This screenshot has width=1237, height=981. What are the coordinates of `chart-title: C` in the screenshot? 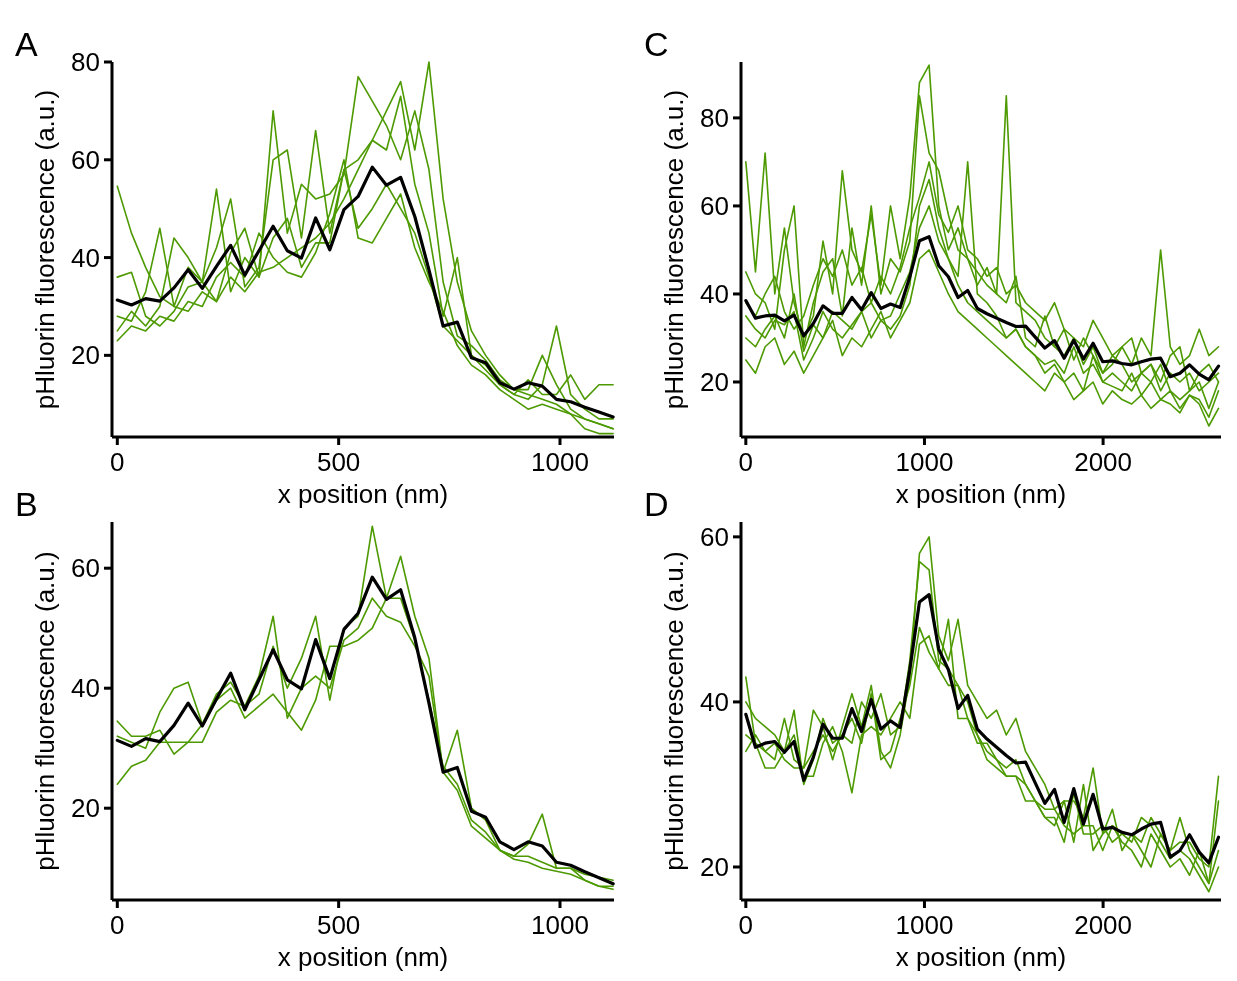 It's located at (656, 44).